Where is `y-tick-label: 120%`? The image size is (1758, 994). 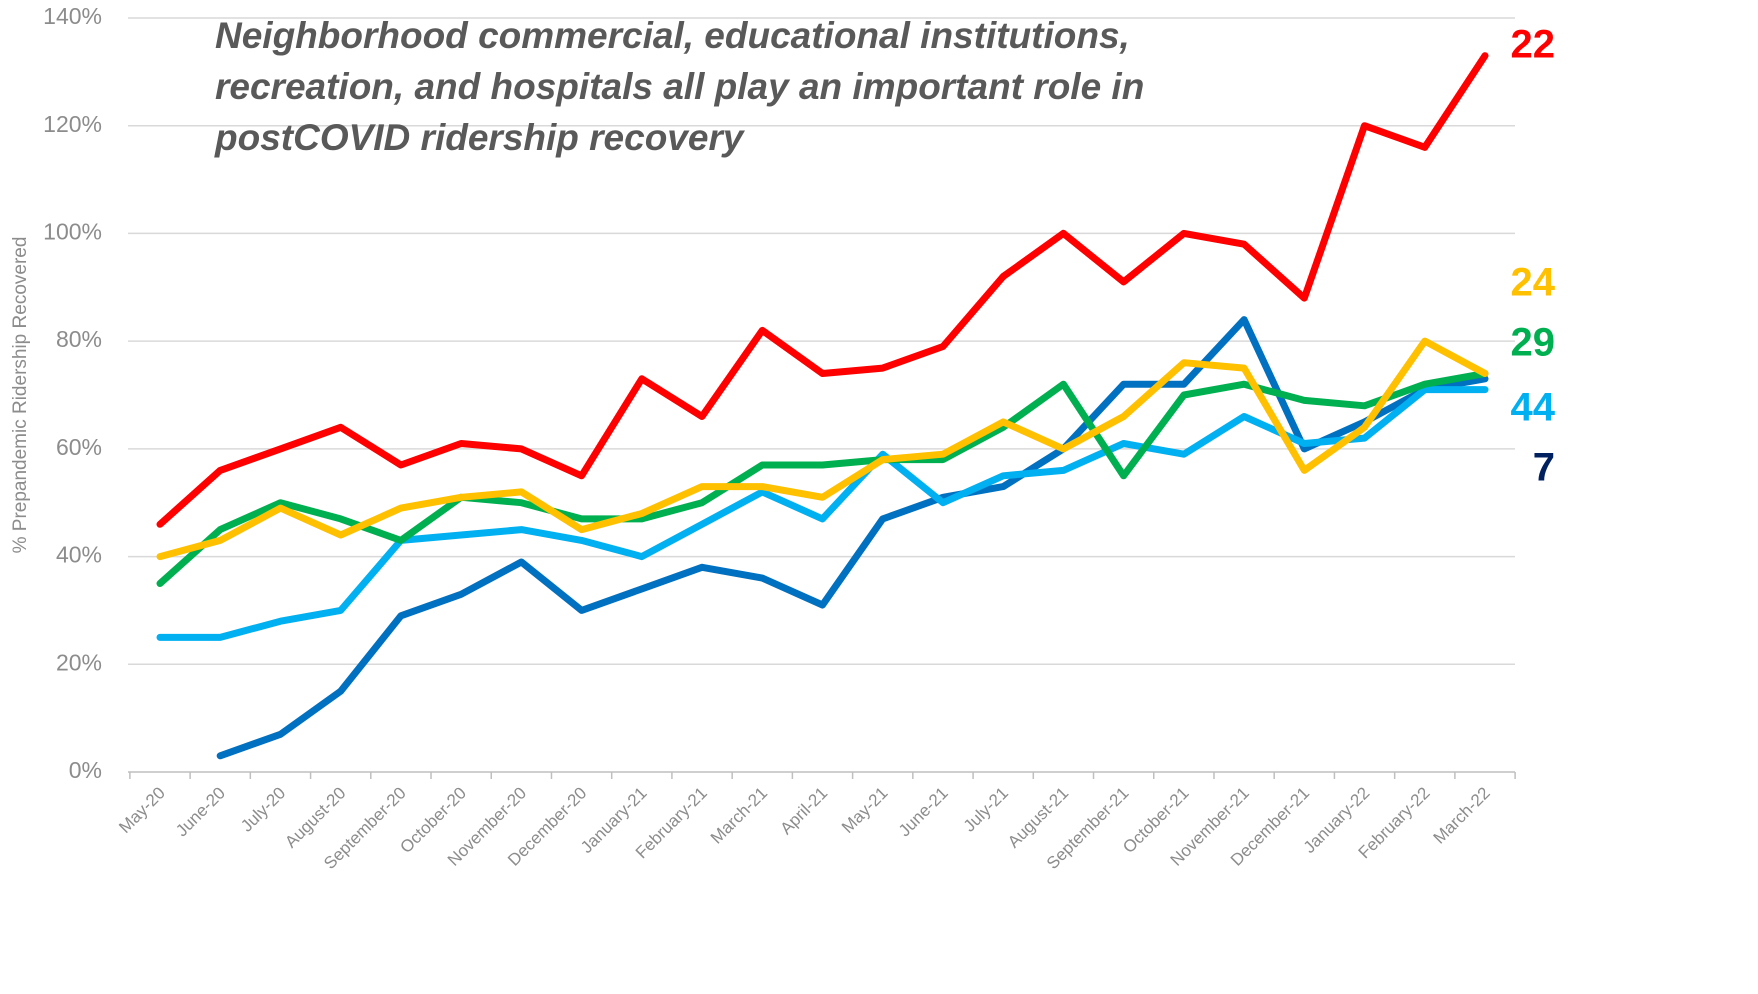 y-tick-label: 120% is located at coordinates (72, 124).